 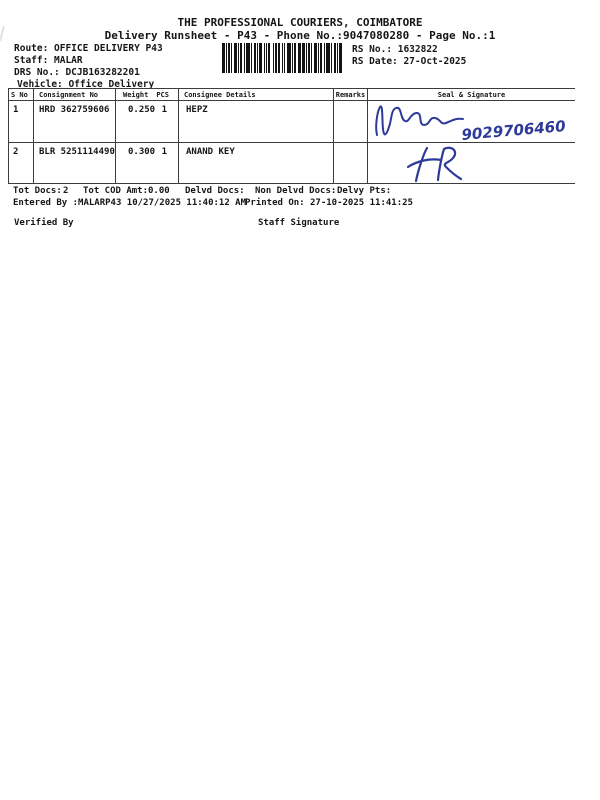 I want to click on verified-by-label: Verified By, so click(x=44, y=223).